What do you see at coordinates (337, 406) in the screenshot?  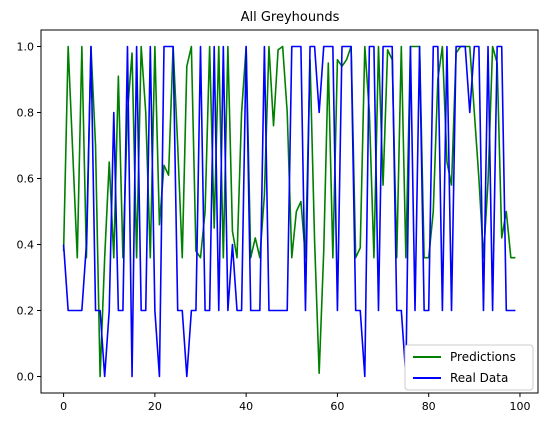 I see `x-tick-label: 60` at bounding box center [337, 406].